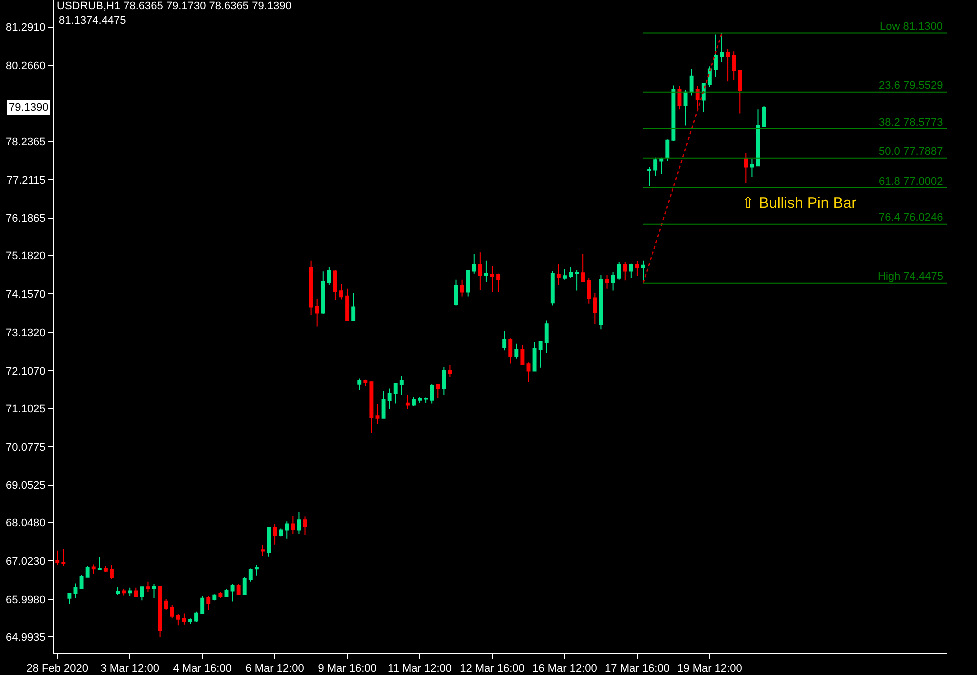  Describe the element at coordinates (202, 669) in the screenshot. I see `x-tick-label: 4 Mar 16:00` at that location.